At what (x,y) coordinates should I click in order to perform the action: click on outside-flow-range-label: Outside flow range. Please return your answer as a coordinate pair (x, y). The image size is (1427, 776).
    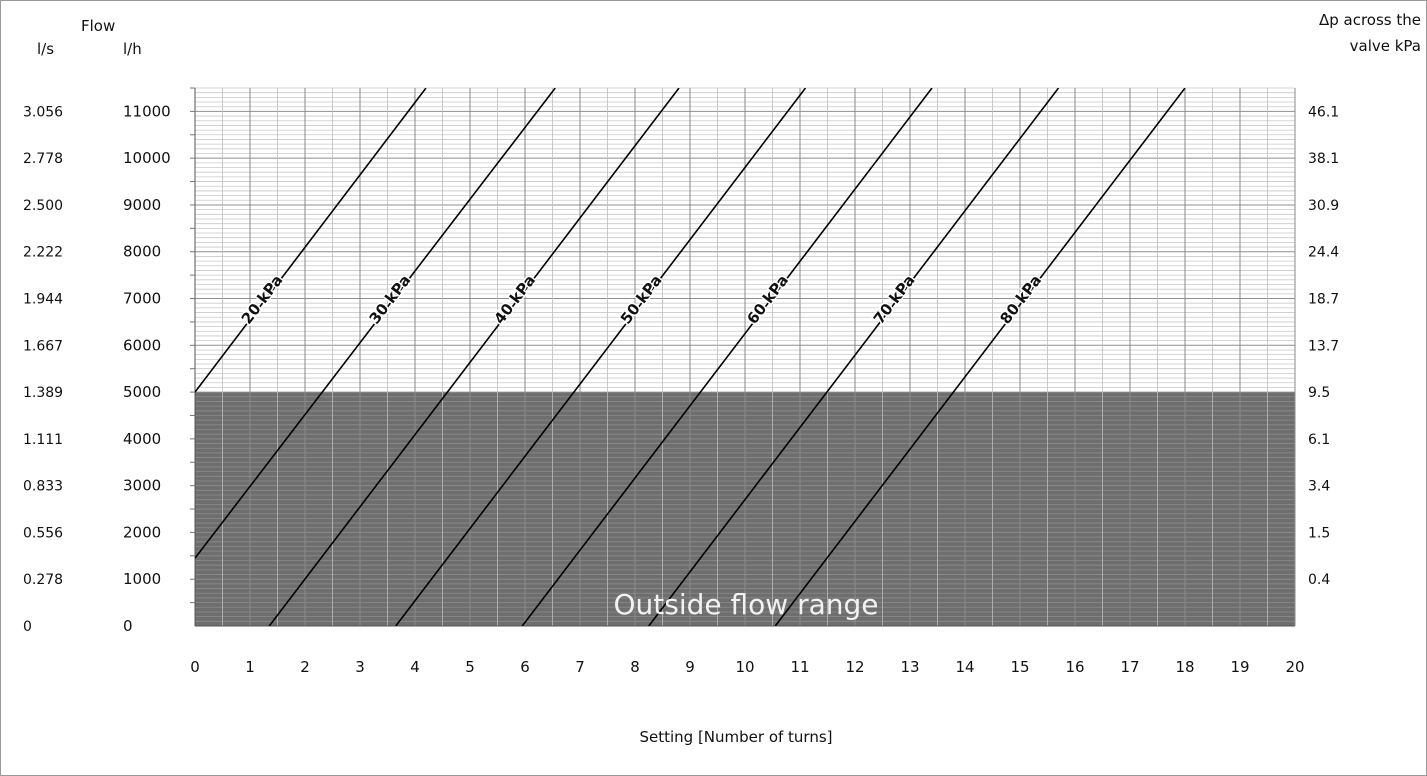
    Looking at the image, I should click on (745, 604).